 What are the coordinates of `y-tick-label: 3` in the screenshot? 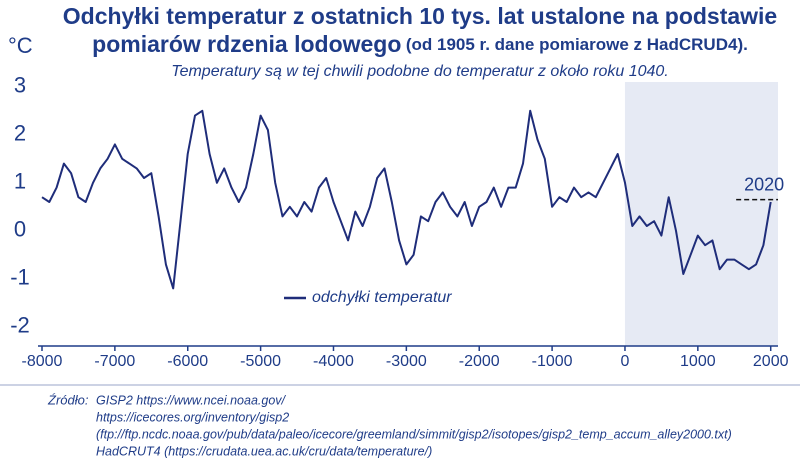 It's located at (20, 85).